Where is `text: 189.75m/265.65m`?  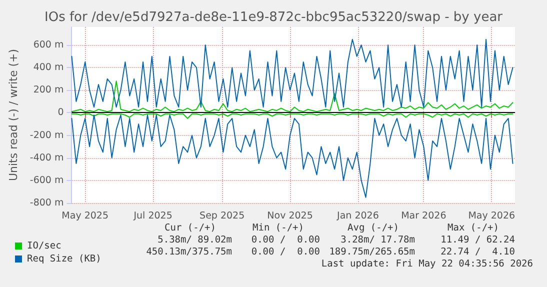 text: 189.75m/265.65m is located at coordinates (372, 252).